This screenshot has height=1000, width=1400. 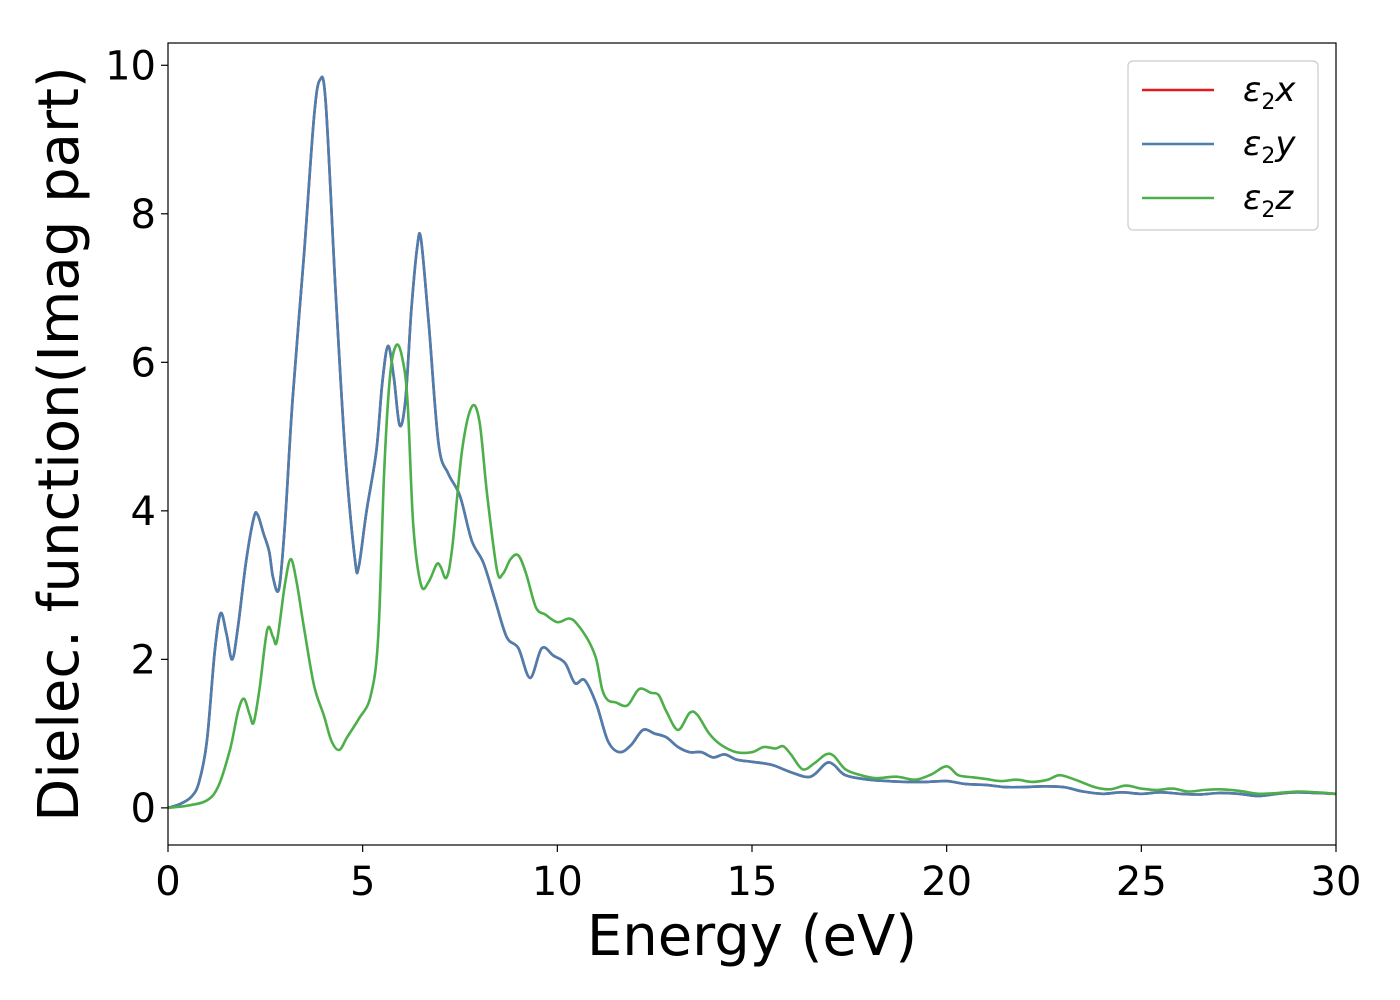 I want to click on y-tick-label: 4, so click(x=143, y=512).